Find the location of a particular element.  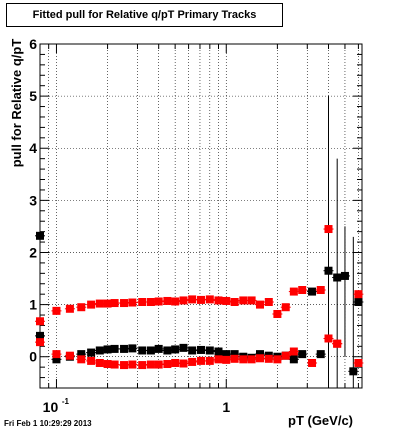

x-tick-label-exponent: -1 is located at coordinates (66, 401).